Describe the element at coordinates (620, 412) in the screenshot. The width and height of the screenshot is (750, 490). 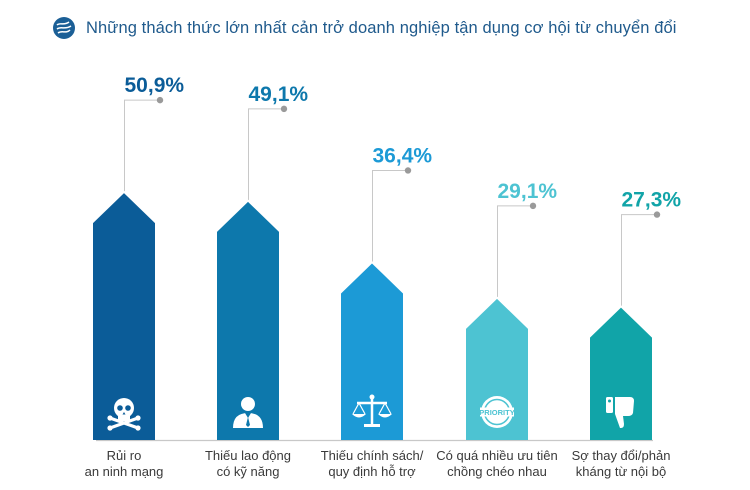
I see `thumbs-down-icon` at that location.